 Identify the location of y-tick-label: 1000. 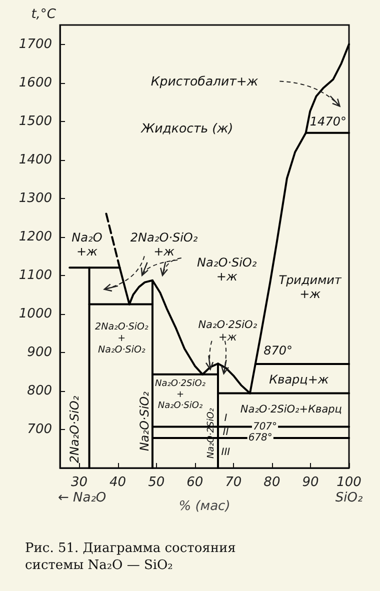
(35, 314).